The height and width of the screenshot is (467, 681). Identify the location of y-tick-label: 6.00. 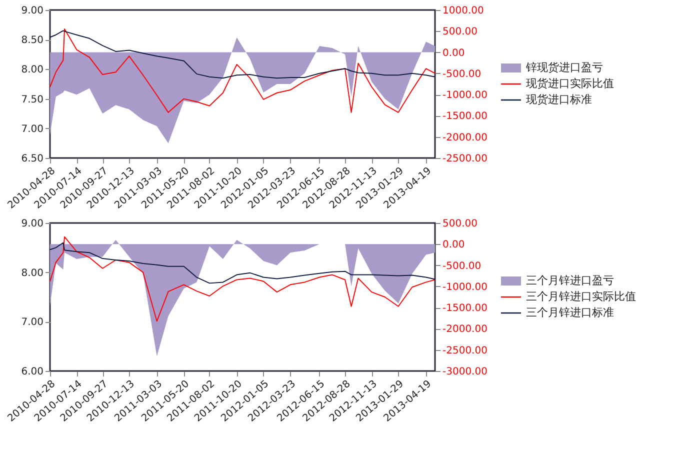
(32, 372).